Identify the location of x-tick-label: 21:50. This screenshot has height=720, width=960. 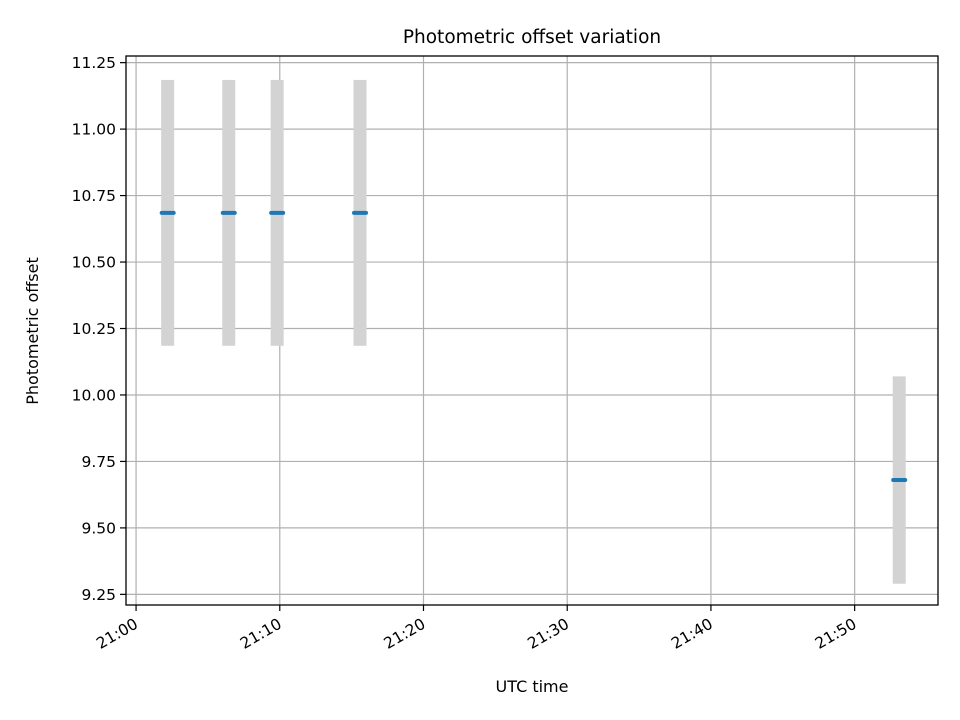
(836, 634).